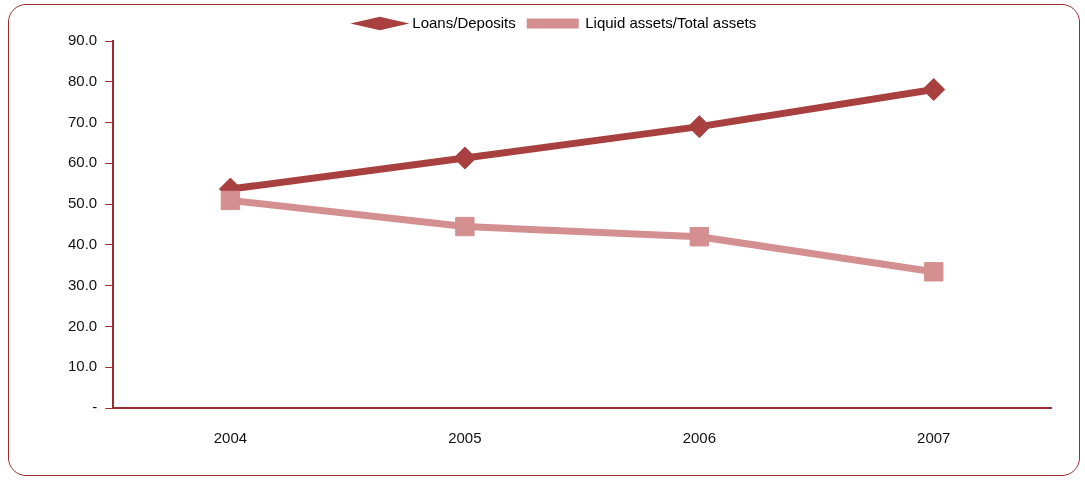  I want to click on y-tick-label: 60.0, so click(82, 162).